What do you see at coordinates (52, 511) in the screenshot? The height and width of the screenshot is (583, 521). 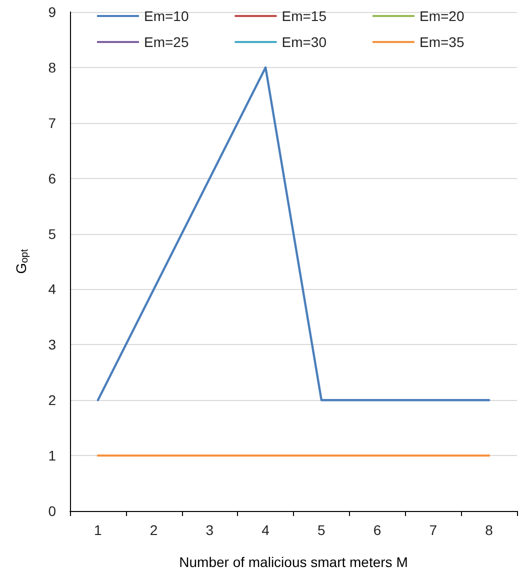 I see `y-tick-label: 0` at bounding box center [52, 511].